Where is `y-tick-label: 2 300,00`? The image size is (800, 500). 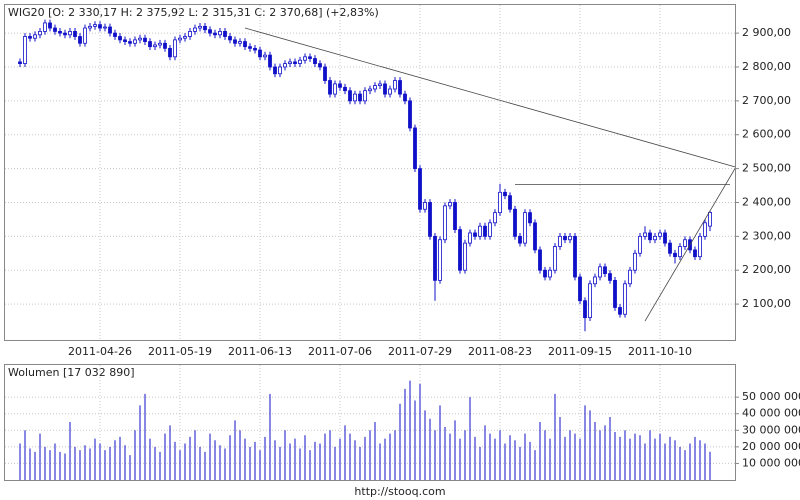
y-tick-label: 2 300,00 is located at coordinates (766, 235).